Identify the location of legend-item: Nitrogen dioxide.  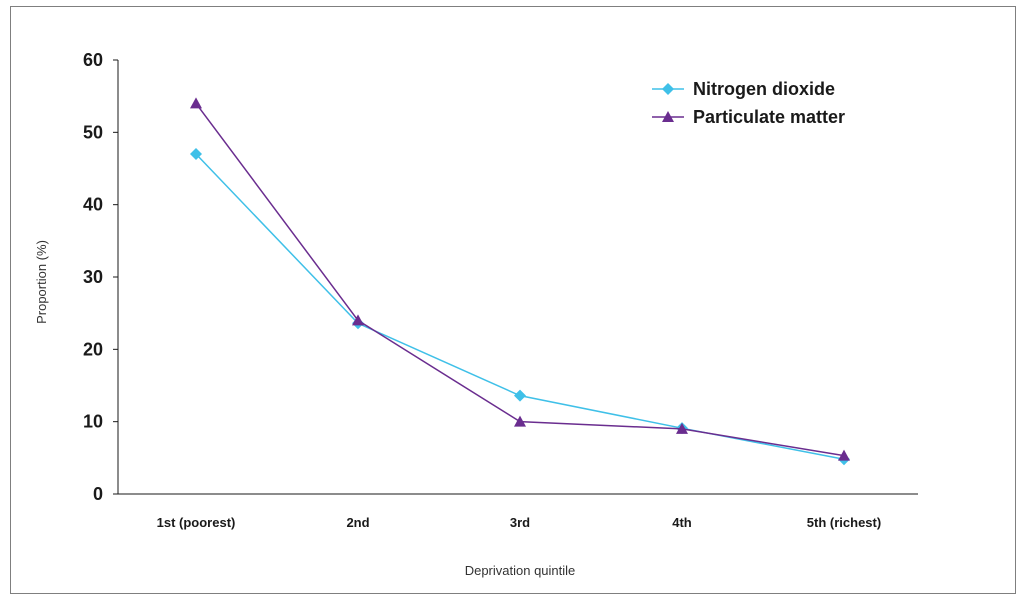
(743, 89).